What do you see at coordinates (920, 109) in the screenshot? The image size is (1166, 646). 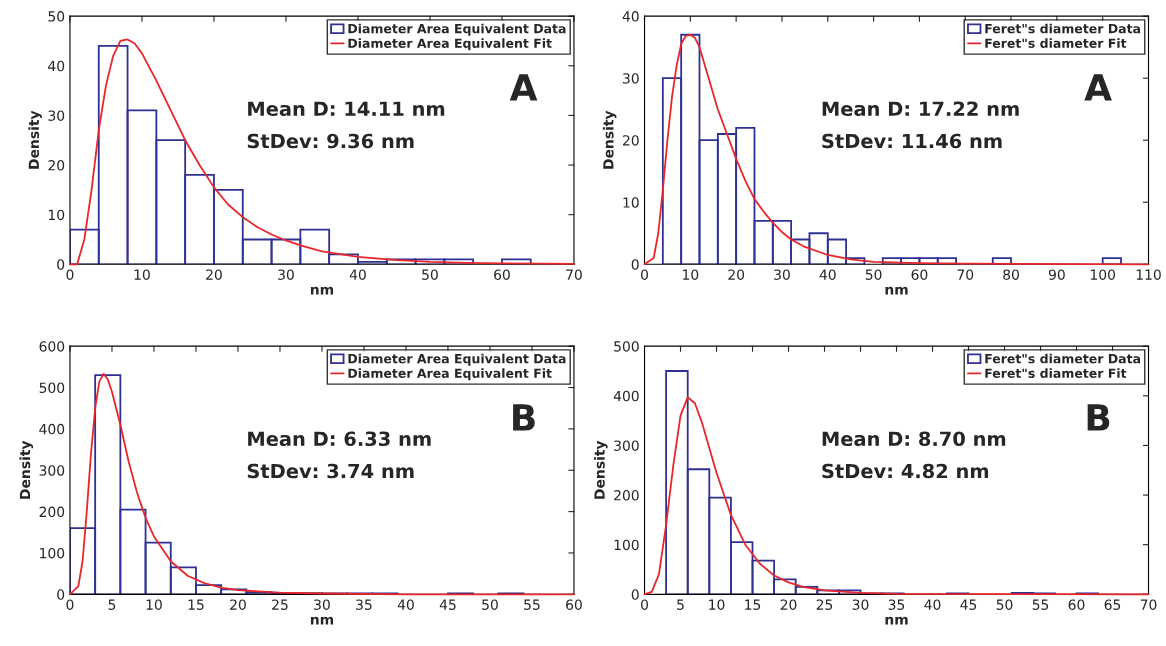 I see `annotation: Mean D: 17.22 nm` at bounding box center [920, 109].